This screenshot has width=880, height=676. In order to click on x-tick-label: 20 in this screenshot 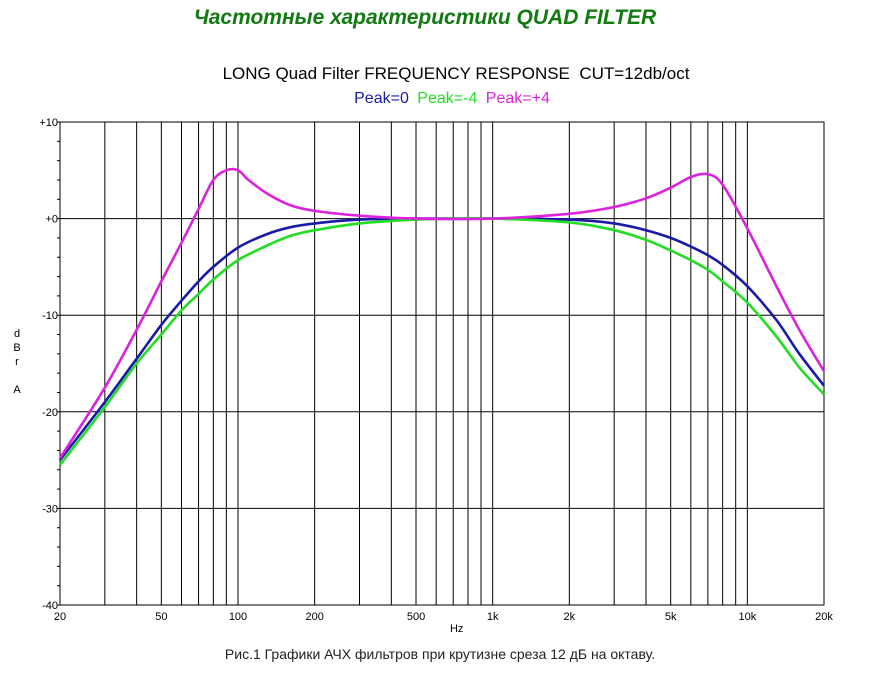, I will do `click(60, 617)`.